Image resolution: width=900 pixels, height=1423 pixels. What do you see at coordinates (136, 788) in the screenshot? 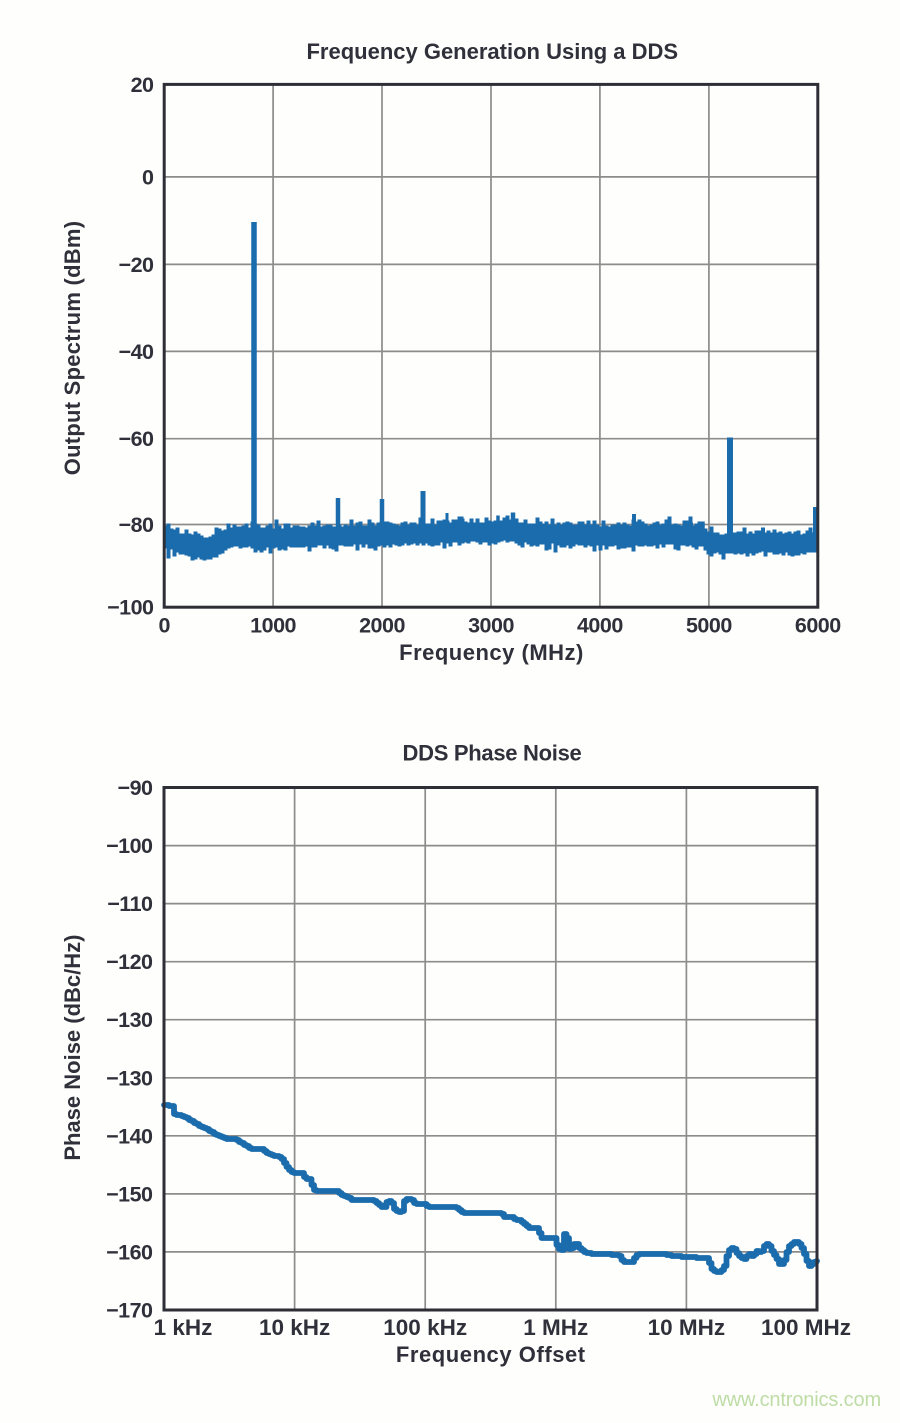
I see `svg-text: −90` at bounding box center [136, 788].